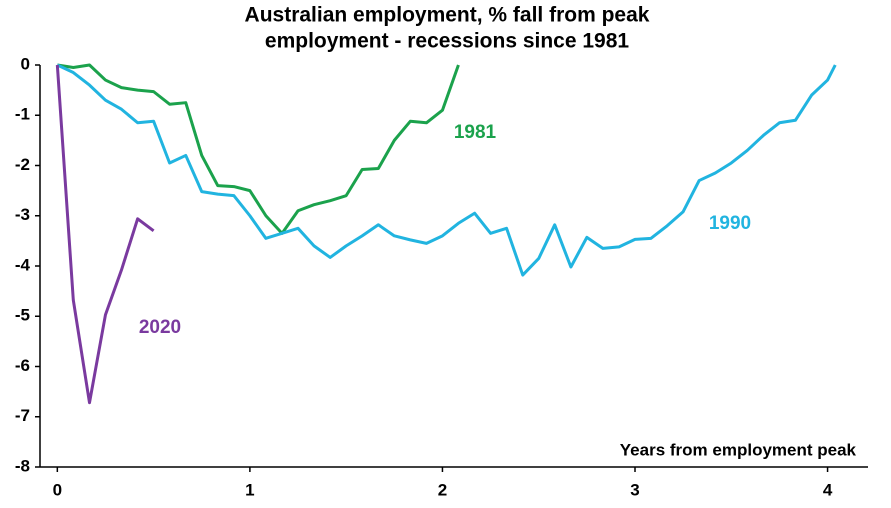 The width and height of the screenshot is (891, 508). Describe the element at coordinates (828, 489) in the screenshot. I see `x-tick-label: 4` at that location.